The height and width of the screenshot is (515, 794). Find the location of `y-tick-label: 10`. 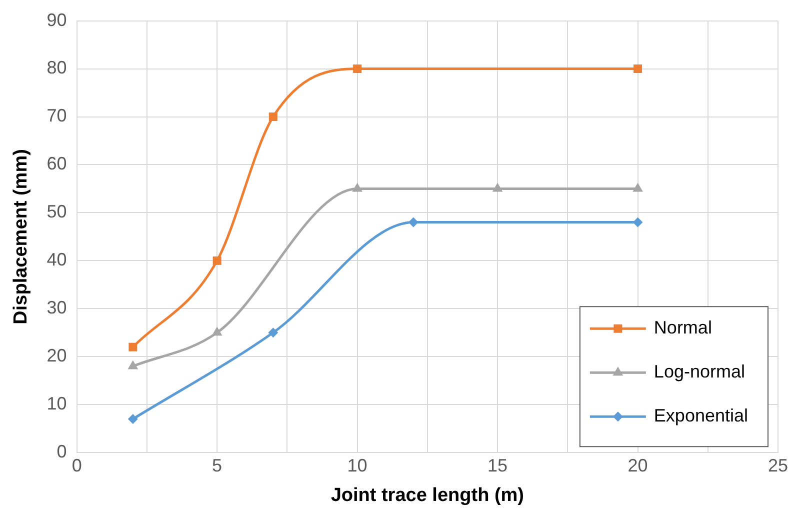

y-tick-label: 10 is located at coordinates (56, 404).